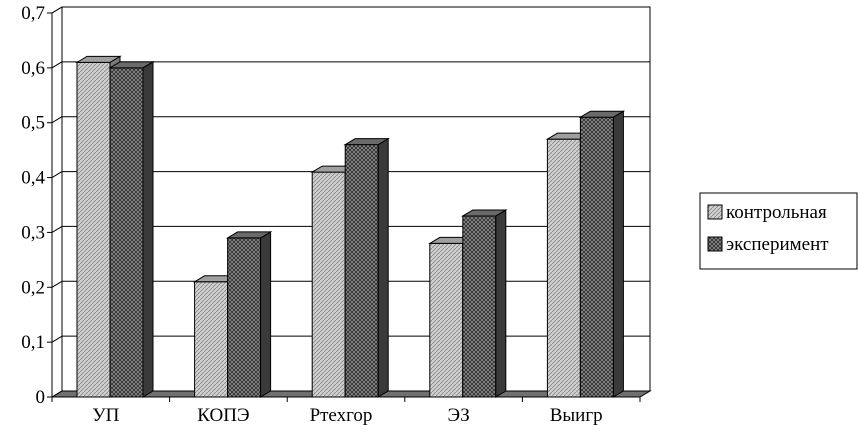 Image resolution: width=858 pixels, height=434 pixels. I want to click on x-tick-label: КОПЭ, so click(223, 415).